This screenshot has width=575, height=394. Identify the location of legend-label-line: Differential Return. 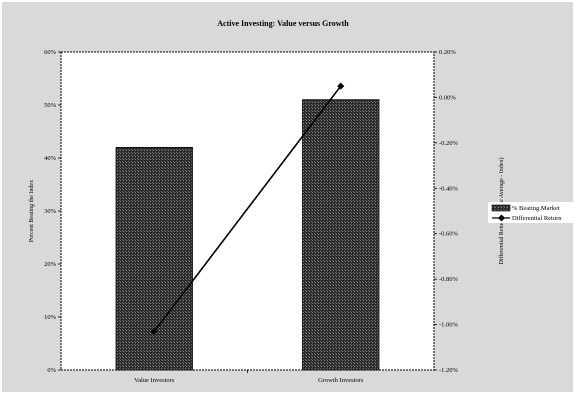
(537, 218).